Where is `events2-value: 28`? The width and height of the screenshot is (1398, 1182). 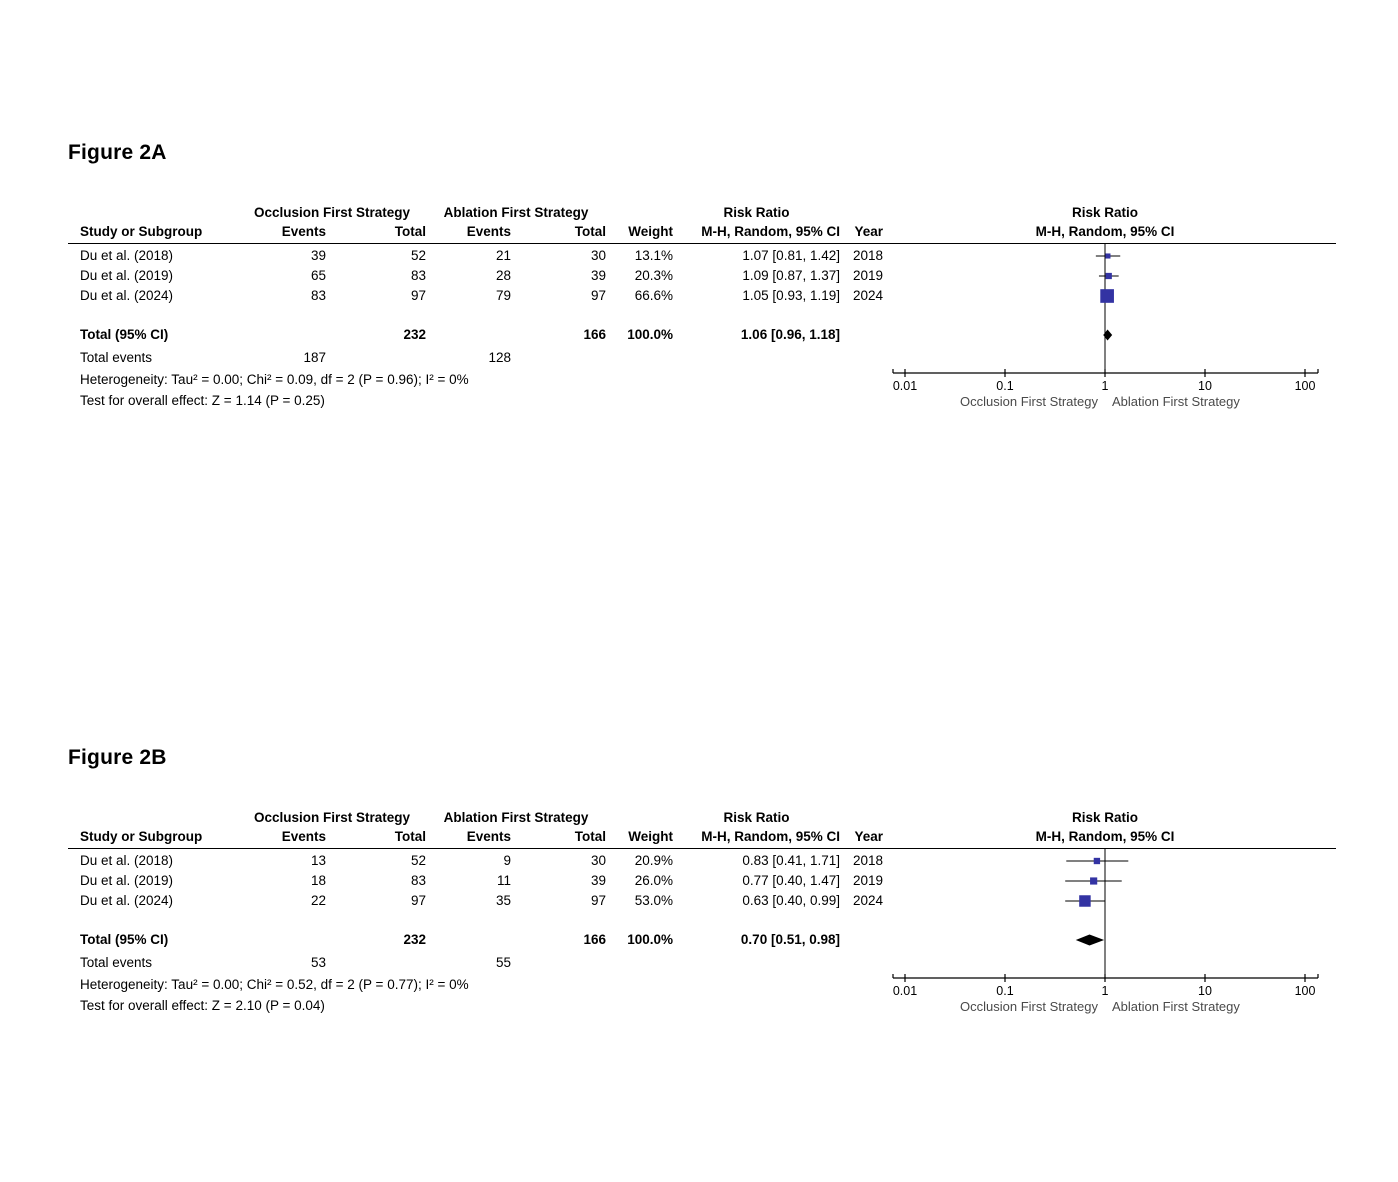 events2-value: 28 is located at coordinates (503, 275).